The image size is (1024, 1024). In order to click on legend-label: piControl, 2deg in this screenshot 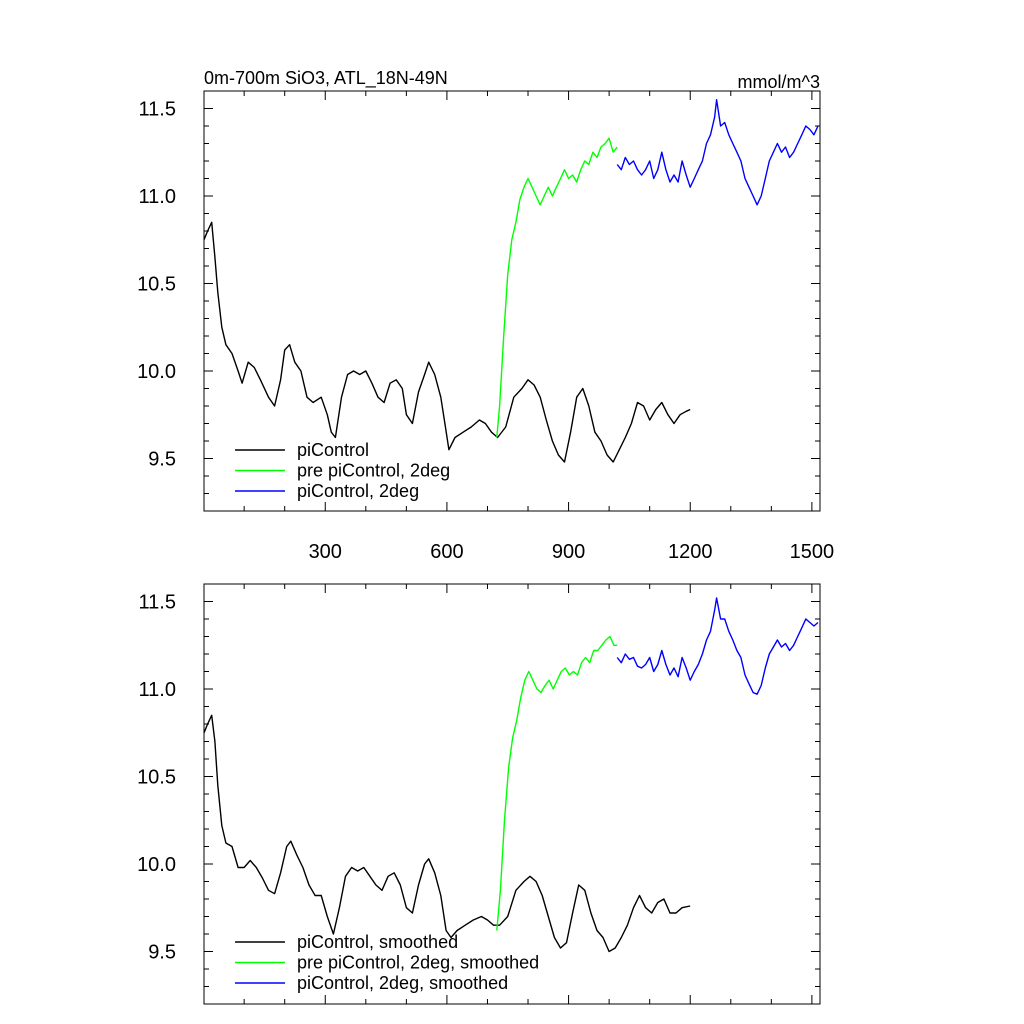, I will do `click(358, 491)`.